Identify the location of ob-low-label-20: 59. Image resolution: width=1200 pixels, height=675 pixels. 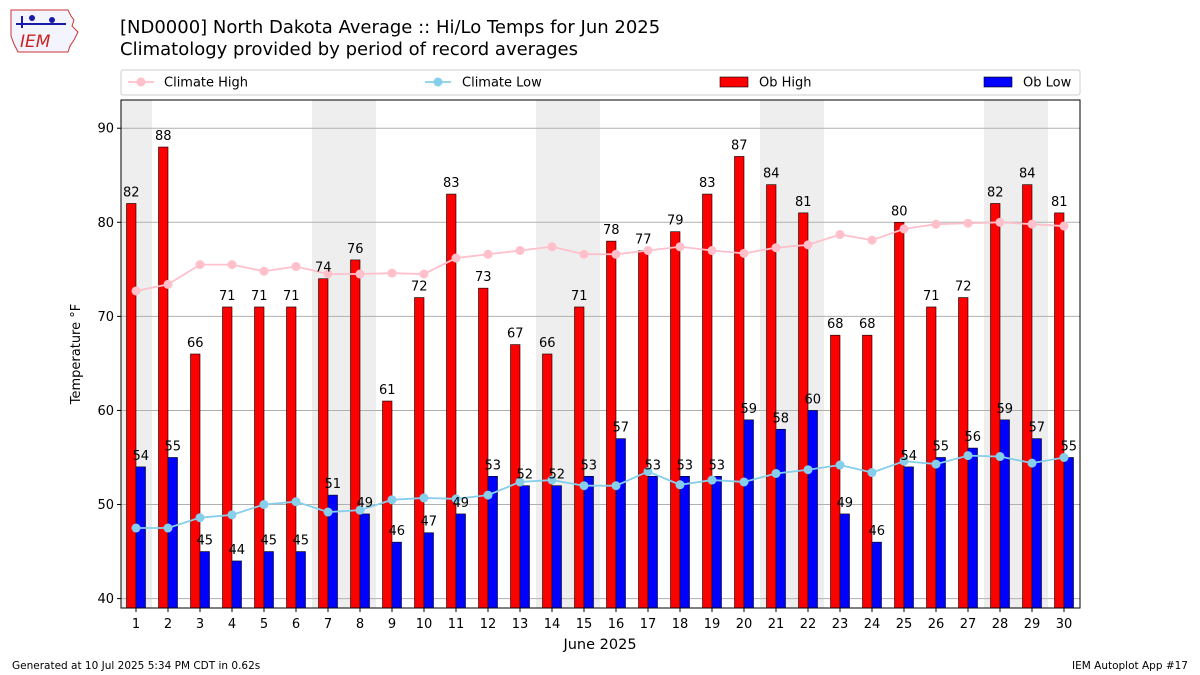
(748, 409).